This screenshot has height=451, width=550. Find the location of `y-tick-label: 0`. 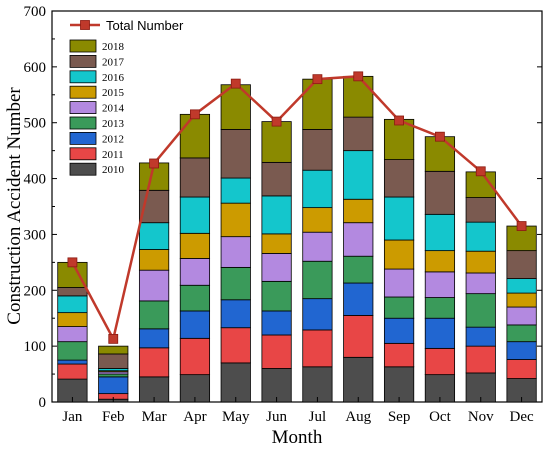

y-tick-label: 0 is located at coordinates (43, 403).